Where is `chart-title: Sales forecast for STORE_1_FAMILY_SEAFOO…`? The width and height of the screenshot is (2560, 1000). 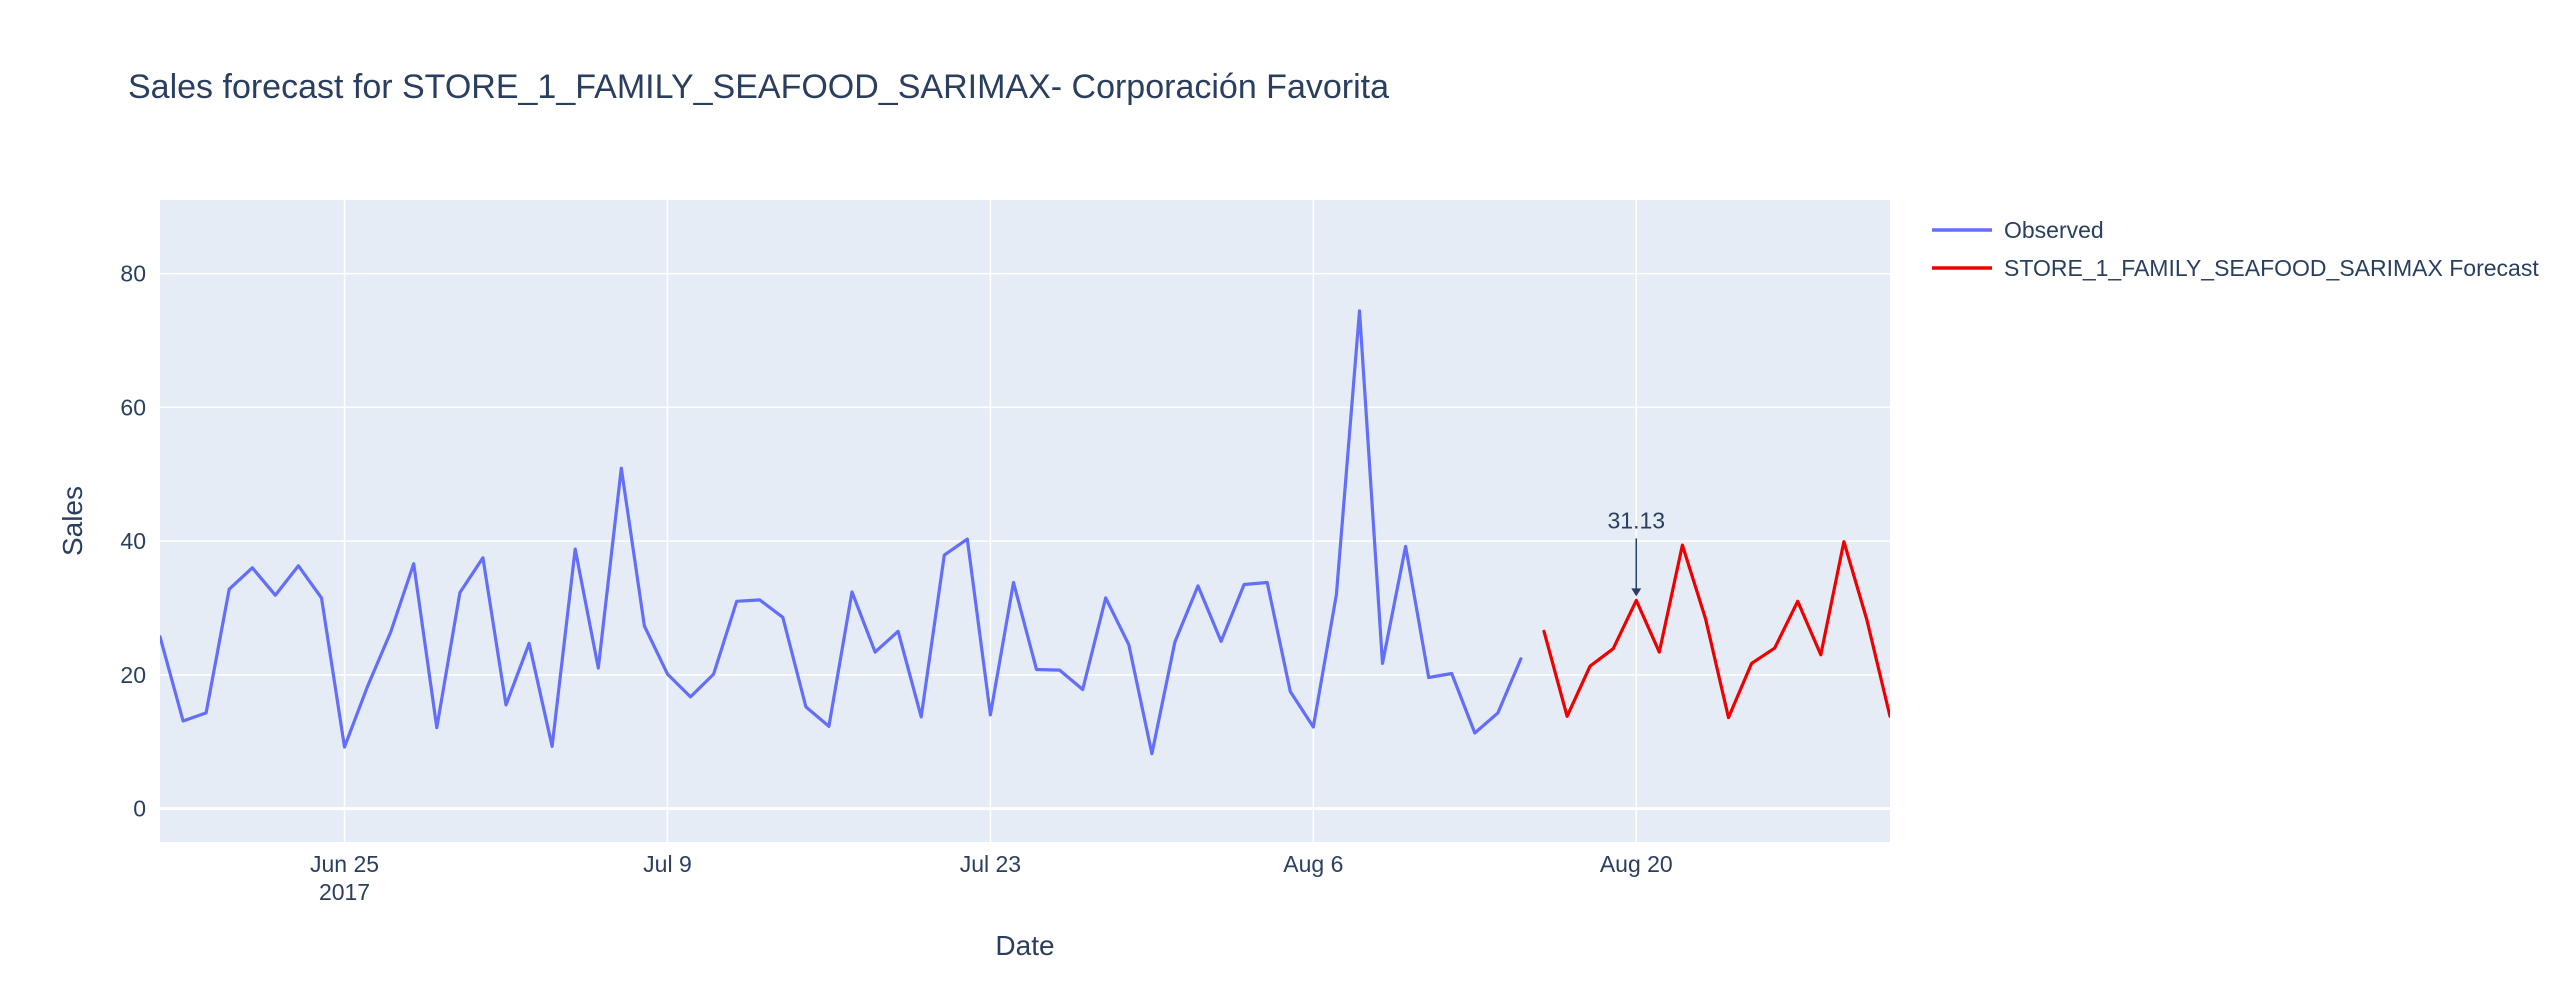 chart-title: Sales forecast for STORE_1_FAMILY_SEAFOO… is located at coordinates (758, 87).